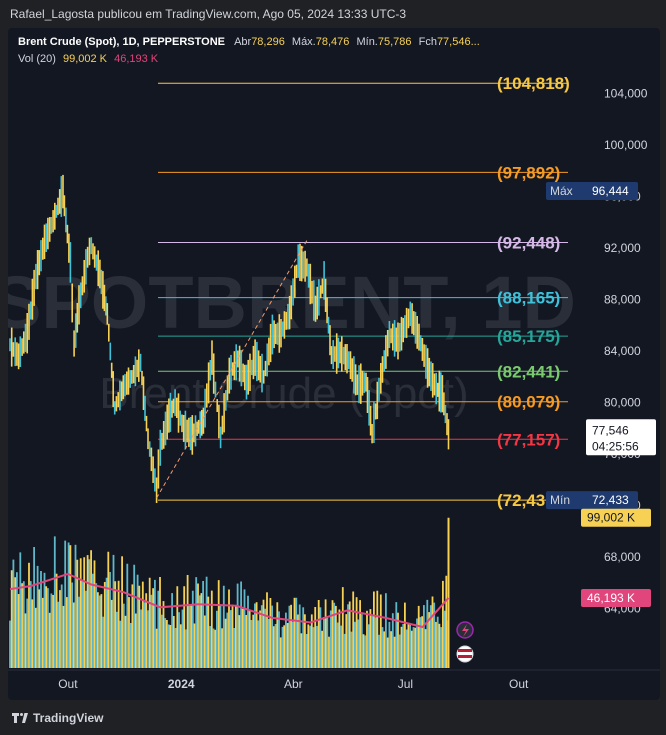 This screenshot has width=666, height=735. What do you see at coordinates (626, 94) in the screenshot?
I see `price-tick-label: 104,000` at bounding box center [626, 94].